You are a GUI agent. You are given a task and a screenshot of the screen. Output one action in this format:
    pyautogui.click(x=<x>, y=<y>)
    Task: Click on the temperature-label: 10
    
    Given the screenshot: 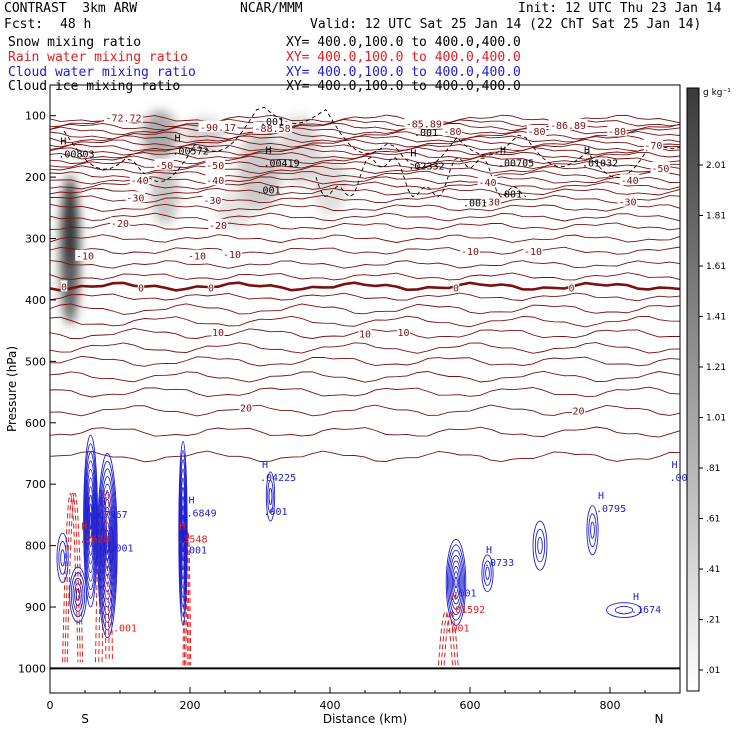 What is the action you would take?
    pyautogui.click(x=403, y=333)
    